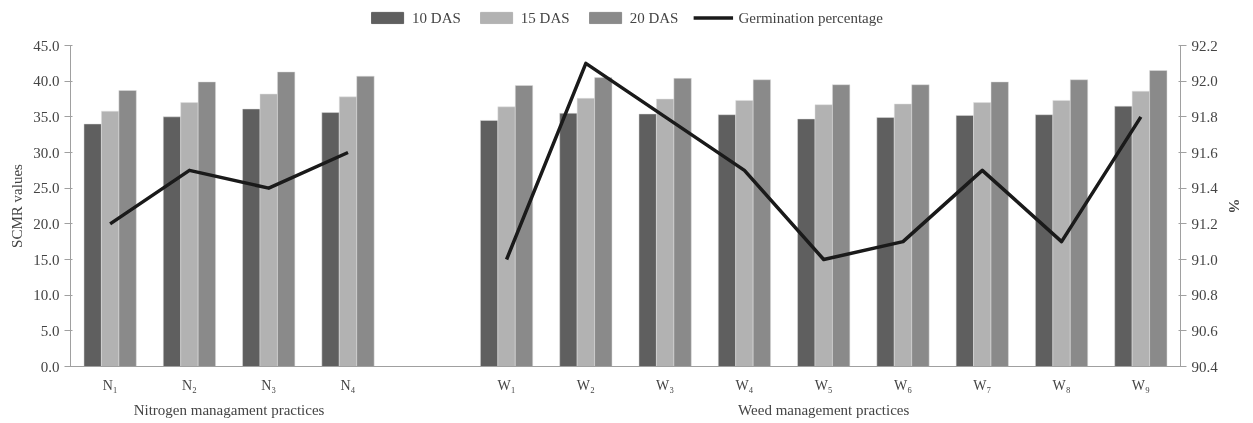  Describe the element at coordinates (744, 385) in the screenshot. I see `x-tick-label: W₄` at that location.